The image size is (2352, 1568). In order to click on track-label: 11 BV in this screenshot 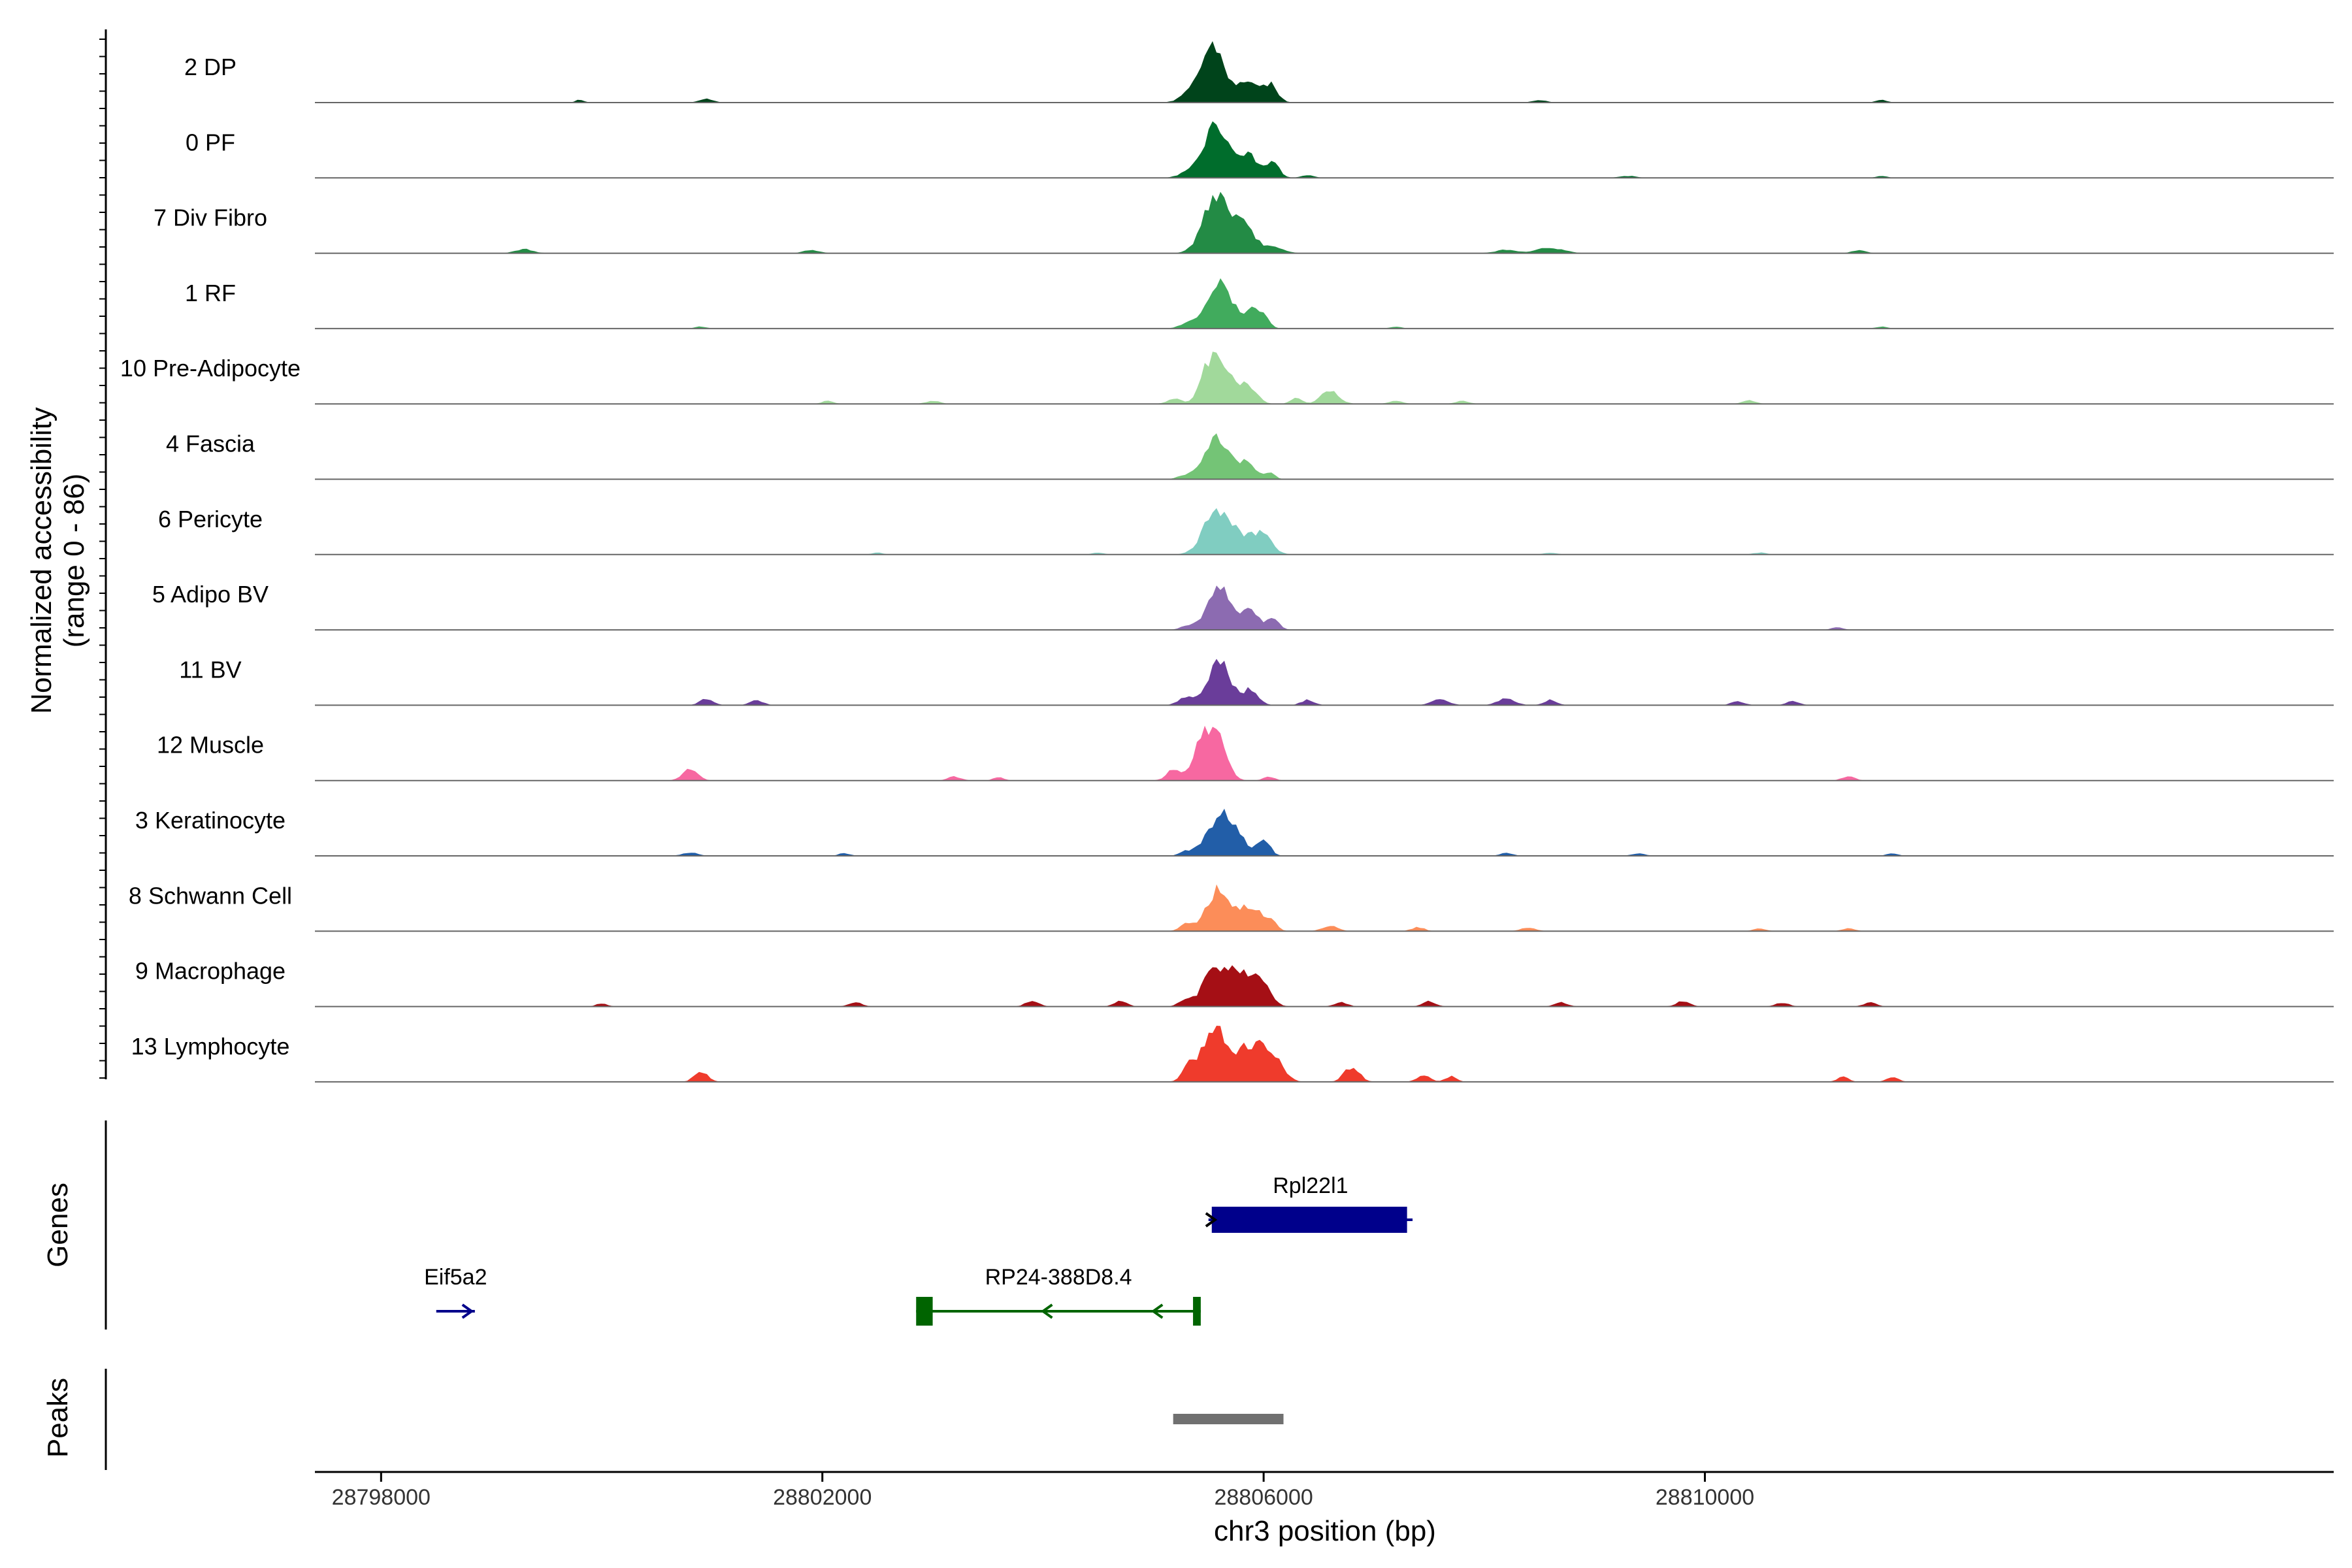, I will do `click(210, 669)`.